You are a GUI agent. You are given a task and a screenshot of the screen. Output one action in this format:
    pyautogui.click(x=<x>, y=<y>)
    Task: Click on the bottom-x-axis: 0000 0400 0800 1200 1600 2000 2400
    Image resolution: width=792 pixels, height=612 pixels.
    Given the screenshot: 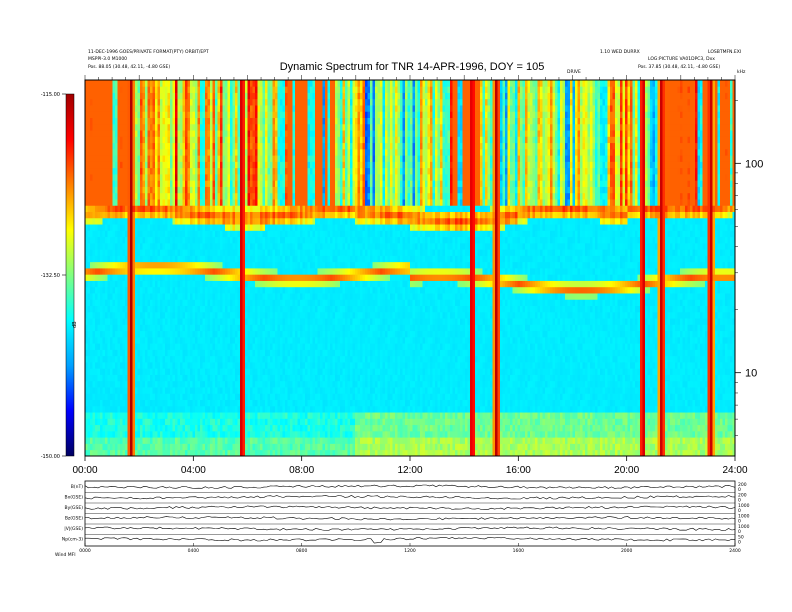 What is the action you would take?
    pyautogui.click(x=410, y=548)
    